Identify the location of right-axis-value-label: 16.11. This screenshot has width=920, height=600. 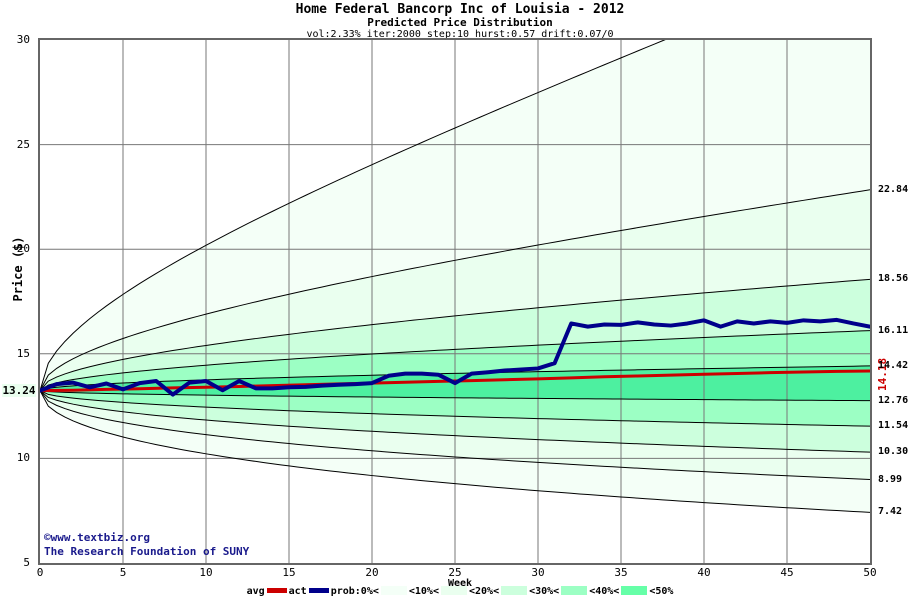
(893, 330).